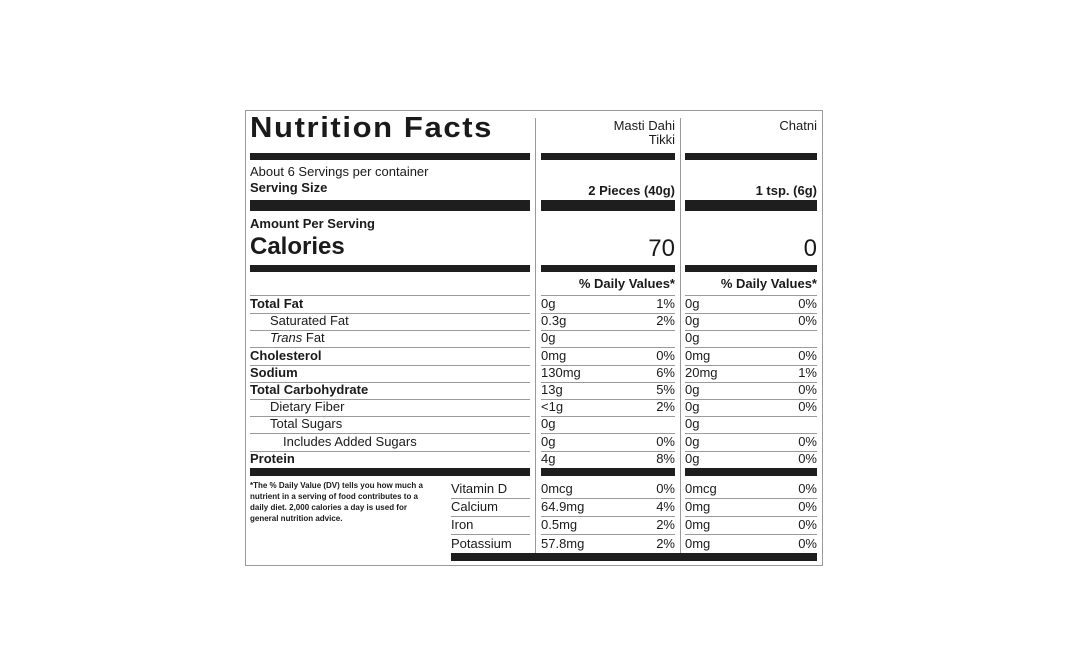  What do you see at coordinates (644, 133) in the screenshot?
I see `column-header: Masti Dahi Tikki` at bounding box center [644, 133].